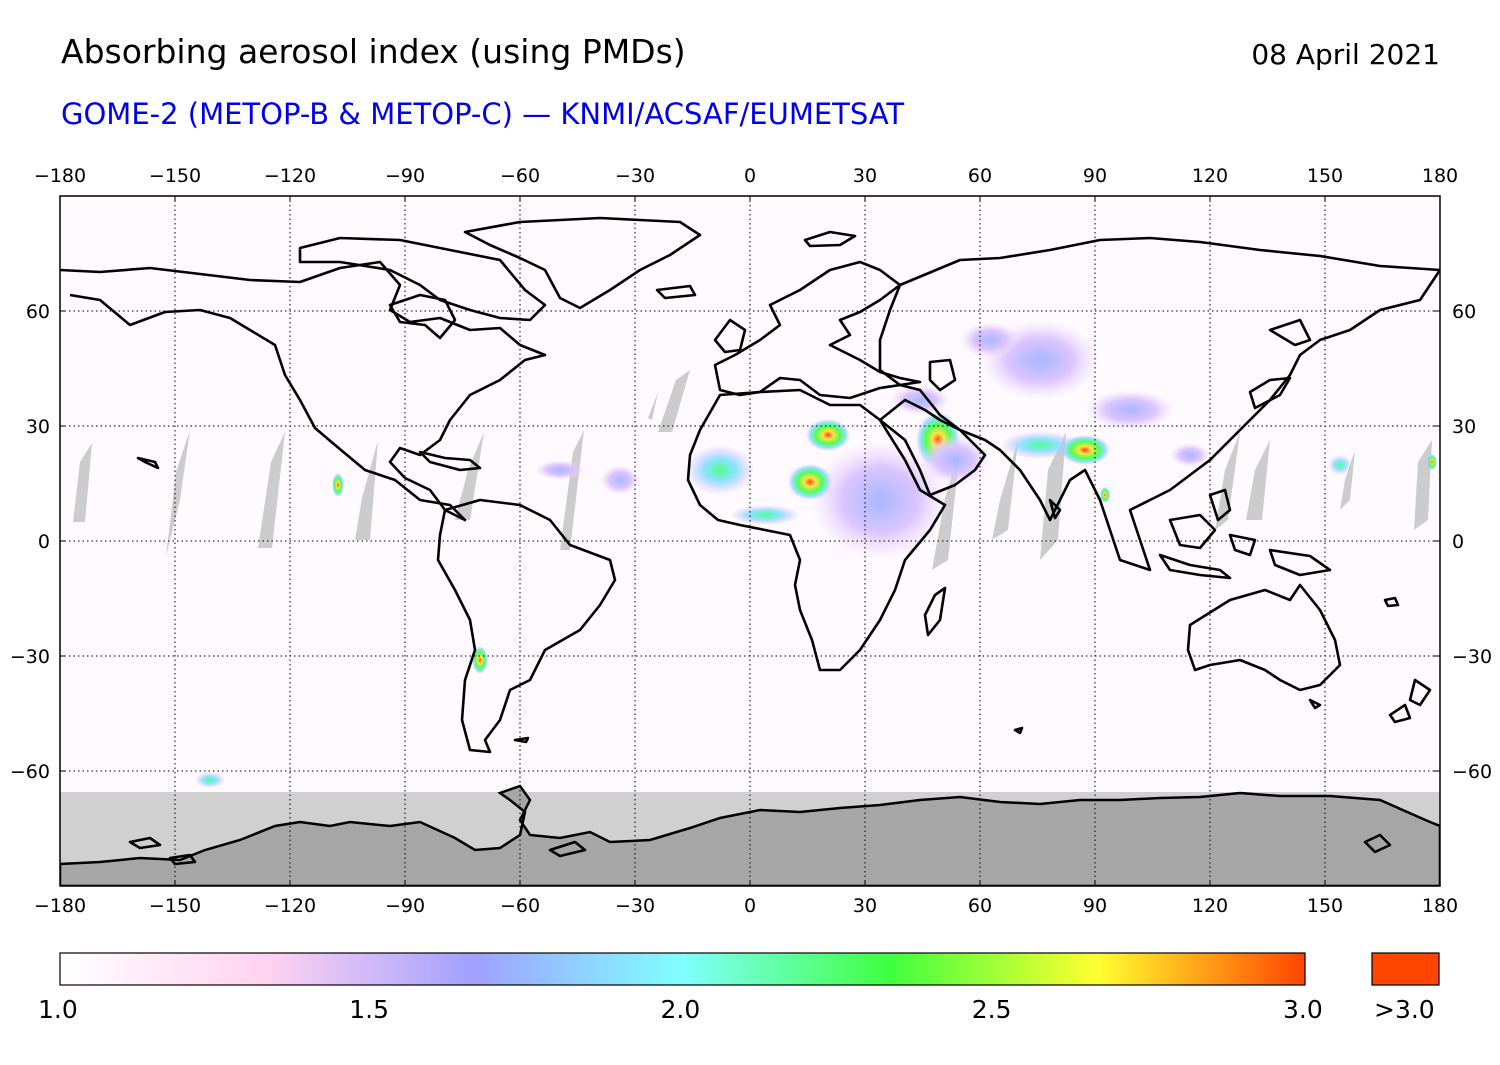 The height and width of the screenshot is (1065, 1500). I want to click on map-date: 08 April 2021, so click(1345, 54).